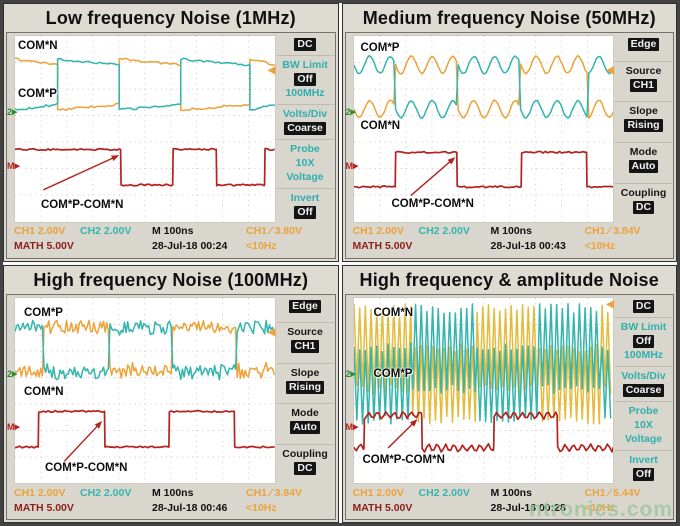  I want to click on panel-title: Low frequency Noise (1MHz), so click(170, 18).